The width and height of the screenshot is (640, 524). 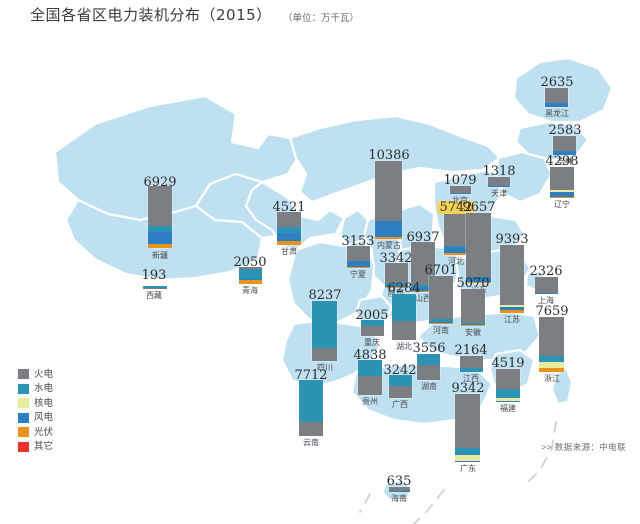 I want to click on province-name-label: 福建, so click(x=508, y=408).